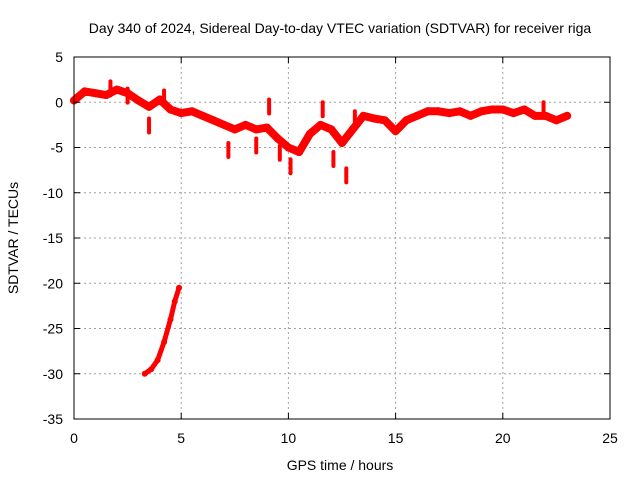  I want to click on x-tick-label: 20, so click(503, 438).